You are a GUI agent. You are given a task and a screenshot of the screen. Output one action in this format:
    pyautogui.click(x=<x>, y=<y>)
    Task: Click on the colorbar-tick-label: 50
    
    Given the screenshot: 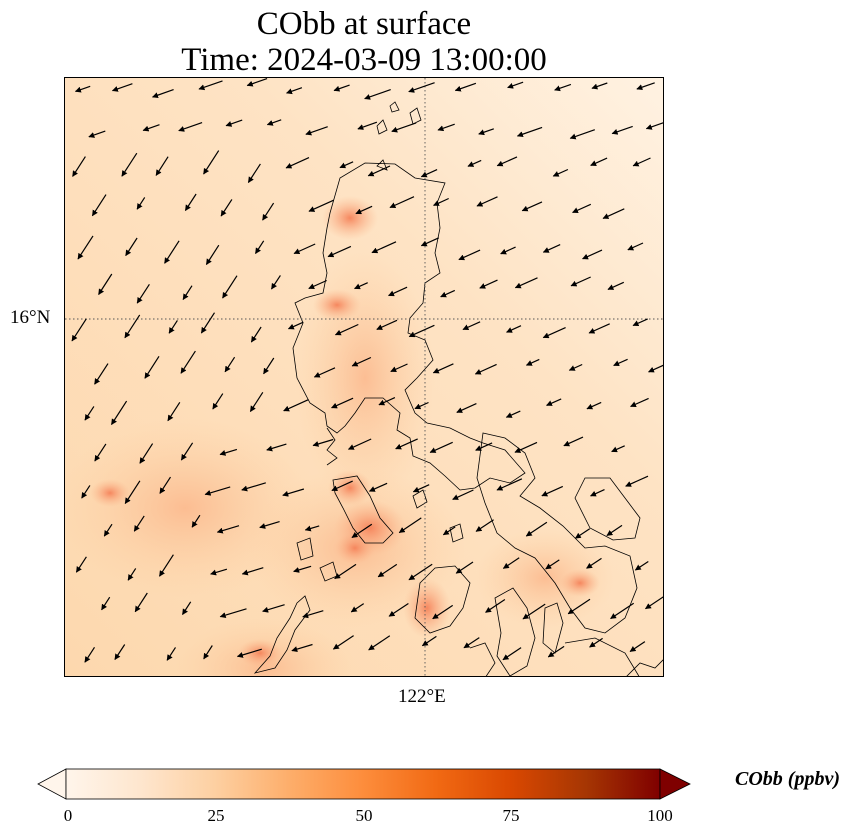 What is the action you would take?
    pyautogui.click(x=364, y=815)
    